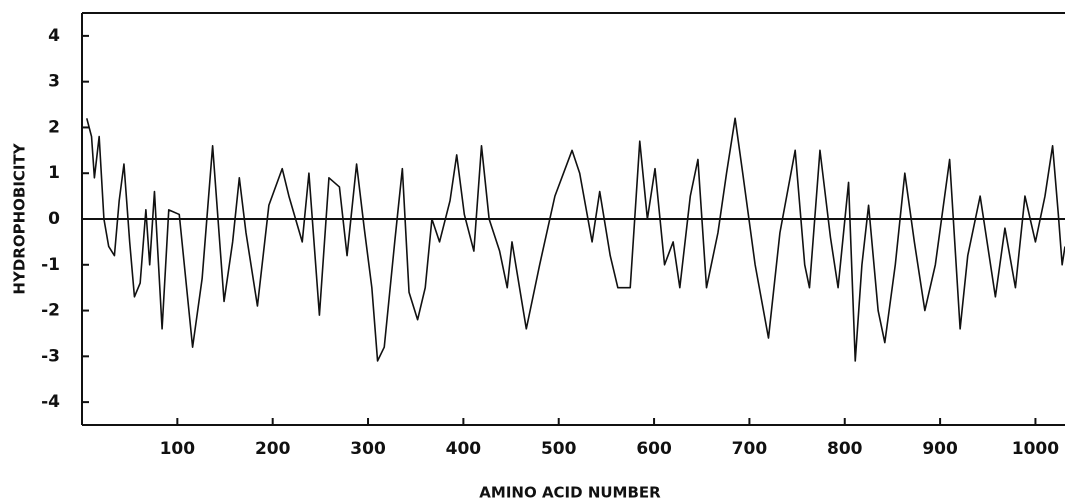 This screenshot has width=1065, height=503. I want to click on x-tick-label: 100, so click(178, 449).